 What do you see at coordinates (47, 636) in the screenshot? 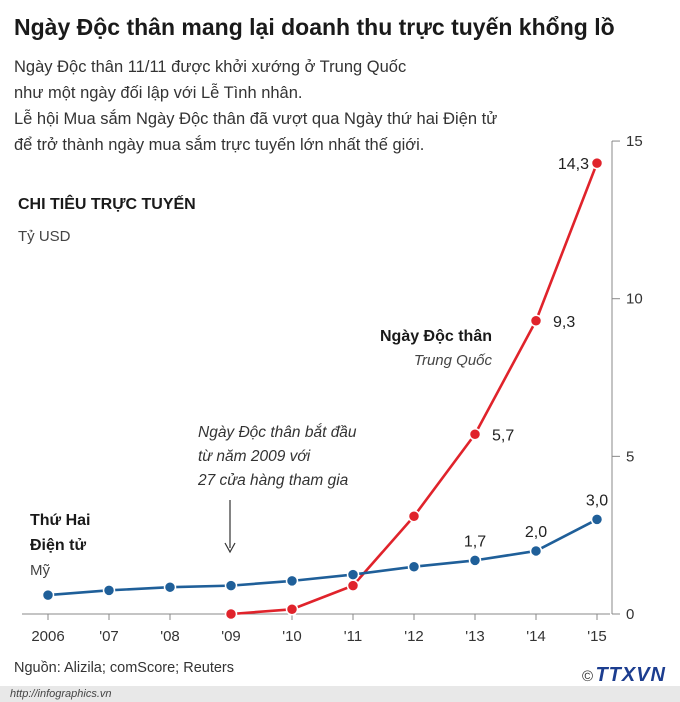
I see `x-tick-label: 2006` at bounding box center [47, 636].